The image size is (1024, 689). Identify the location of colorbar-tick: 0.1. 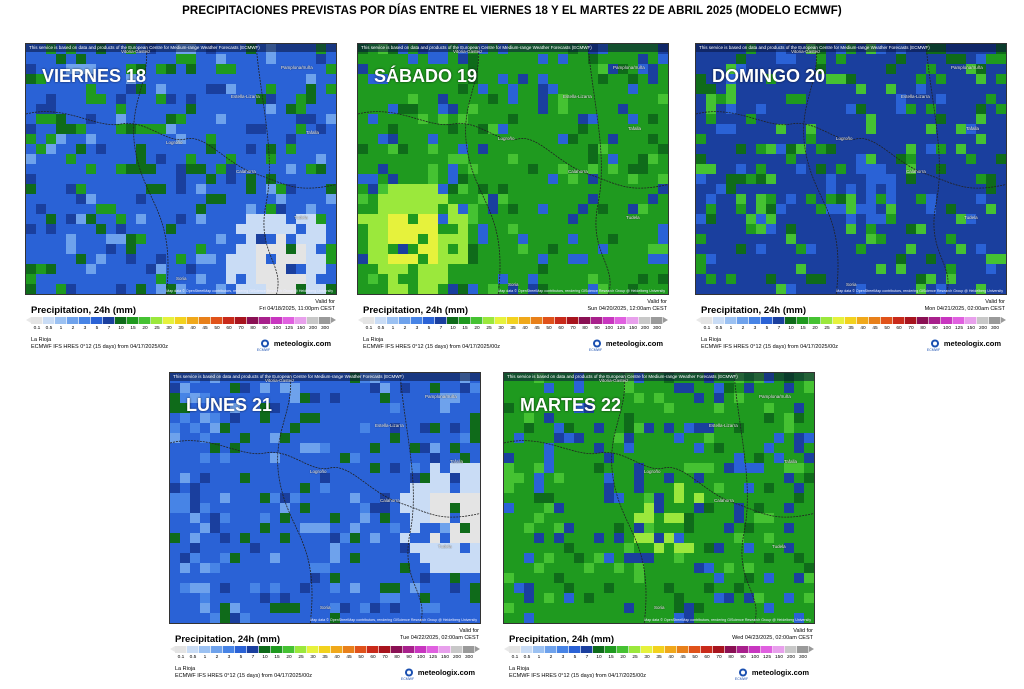
(707, 328).